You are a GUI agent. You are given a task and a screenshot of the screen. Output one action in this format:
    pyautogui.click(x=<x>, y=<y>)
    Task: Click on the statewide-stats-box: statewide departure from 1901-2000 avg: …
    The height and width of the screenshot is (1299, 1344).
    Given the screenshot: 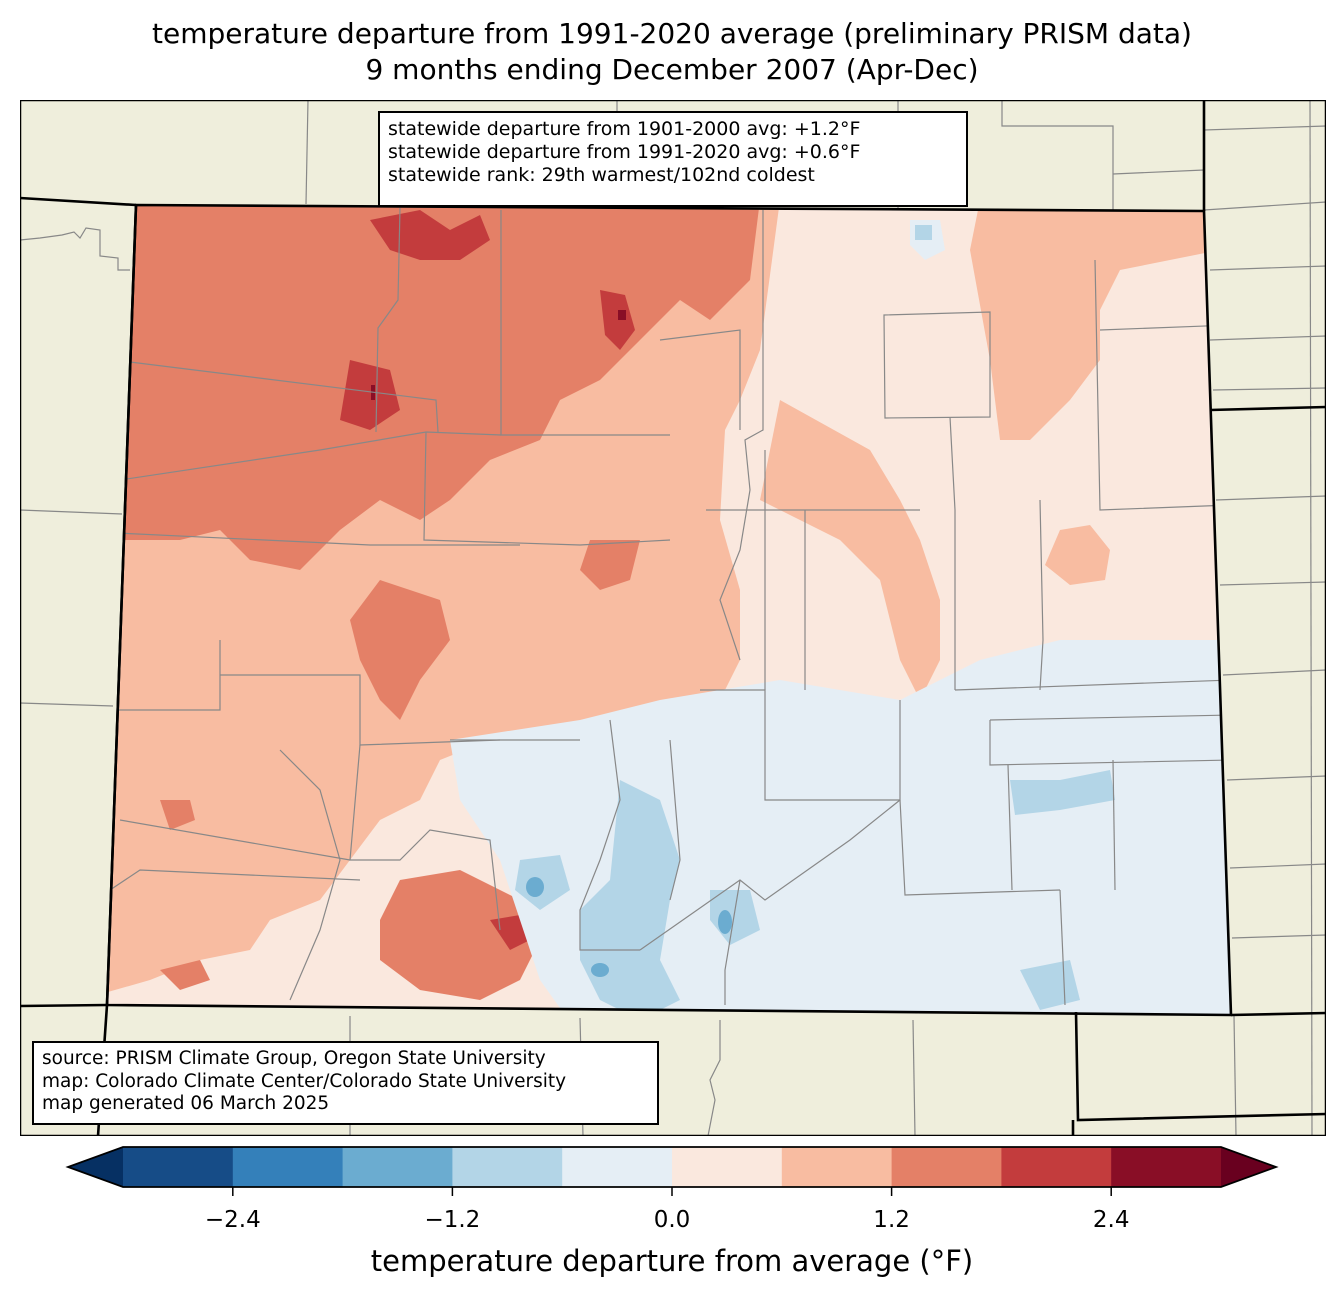 What is the action you would take?
    pyautogui.click(x=673, y=159)
    